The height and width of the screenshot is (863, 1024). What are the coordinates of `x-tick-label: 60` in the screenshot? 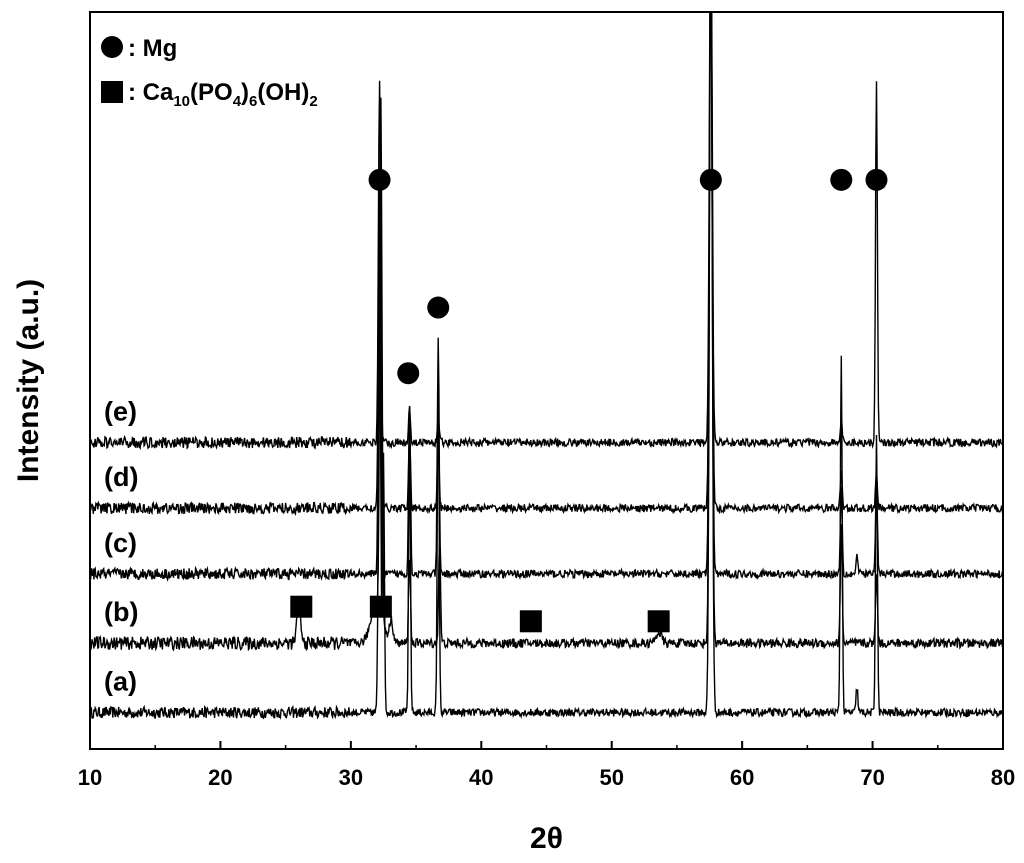 It's located at (742, 777).